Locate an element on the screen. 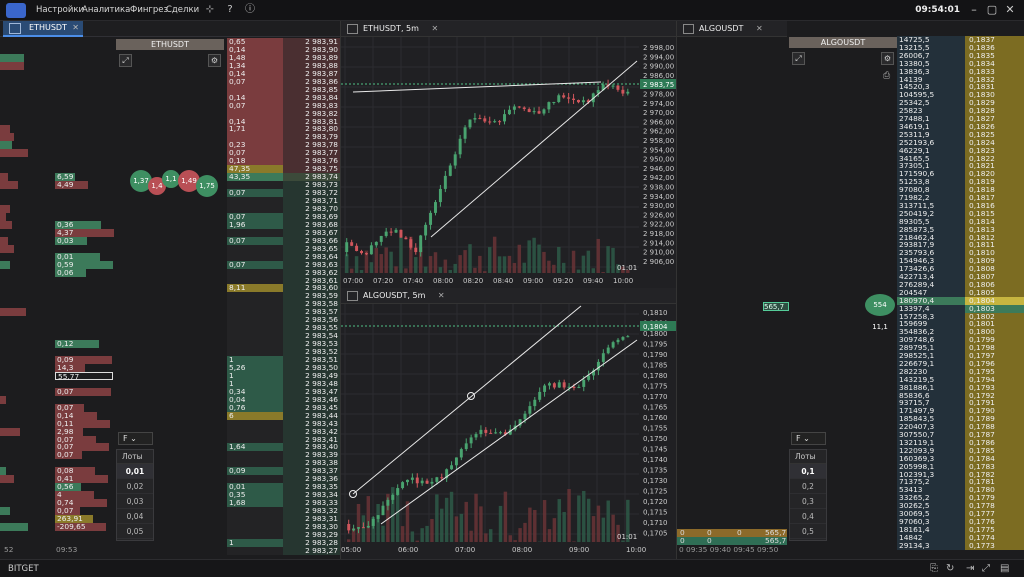  algo-book-row: 46229,1 0,1823 is located at coordinates (960, 150).